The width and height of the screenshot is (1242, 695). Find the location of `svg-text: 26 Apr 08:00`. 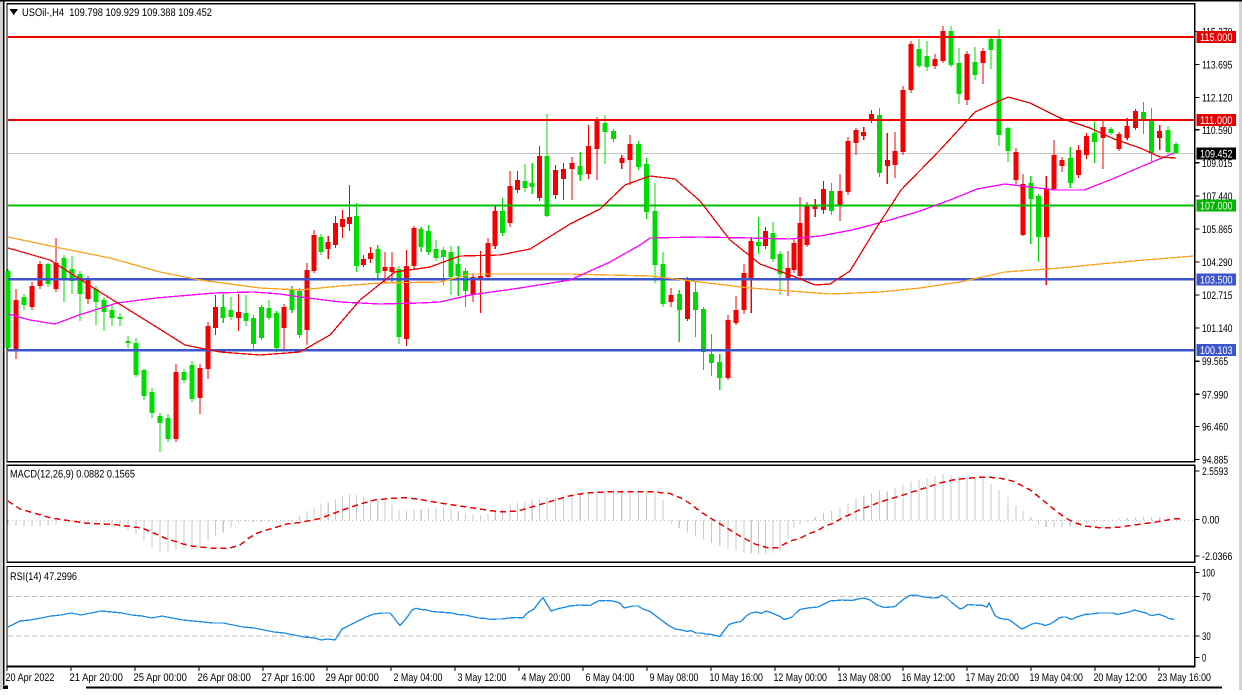

svg-text: 26 Apr 08:00 is located at coordinates (224, 678).